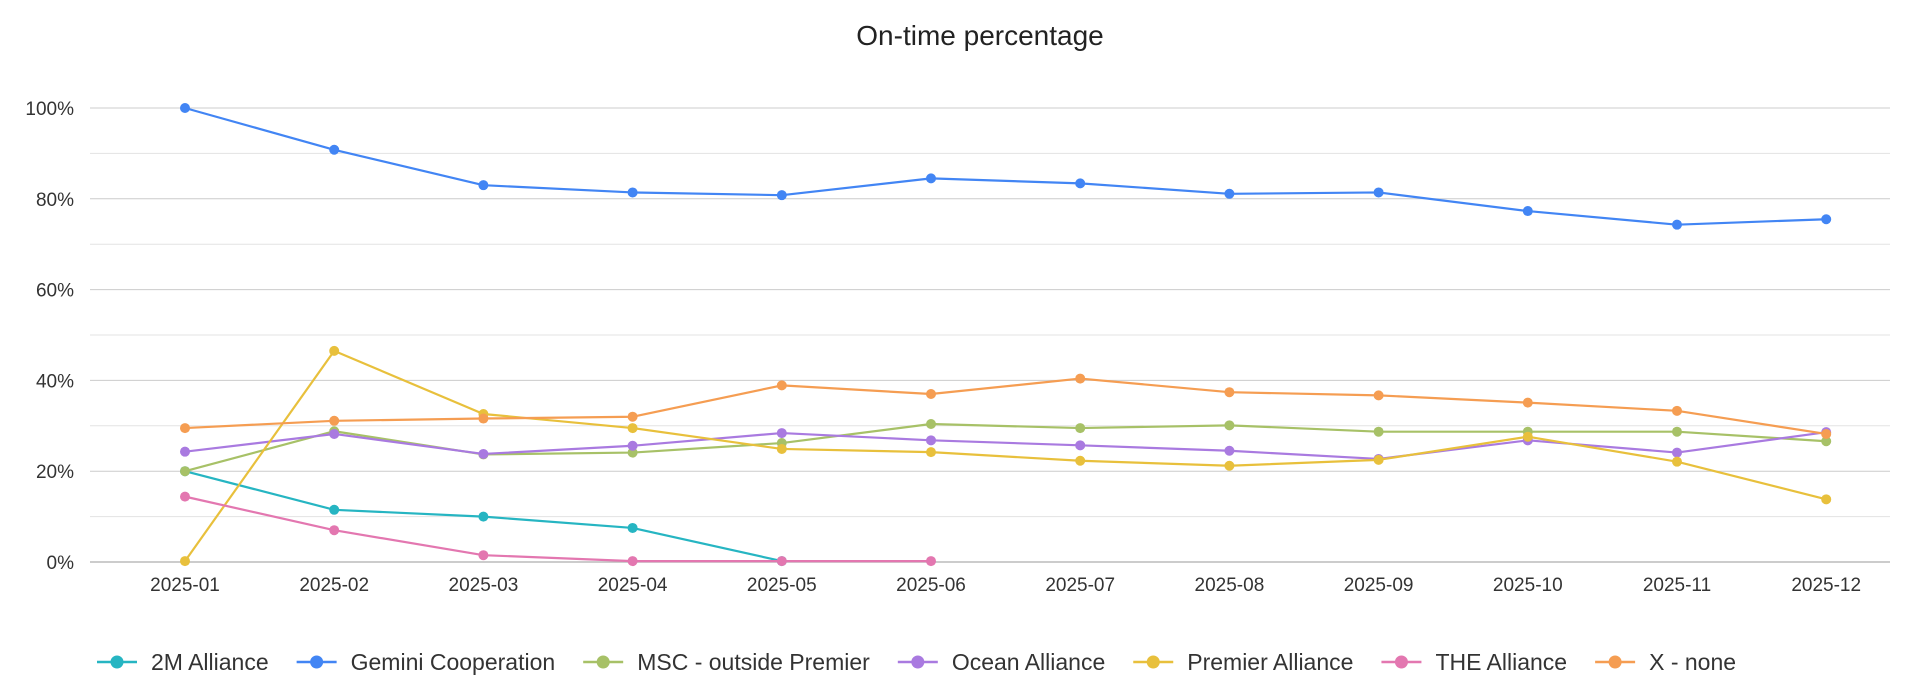 Image resolution: width=1928 pixels, height=698 pixels. I want to click on x-tick-label: 2025-07, so click(1080, 585).